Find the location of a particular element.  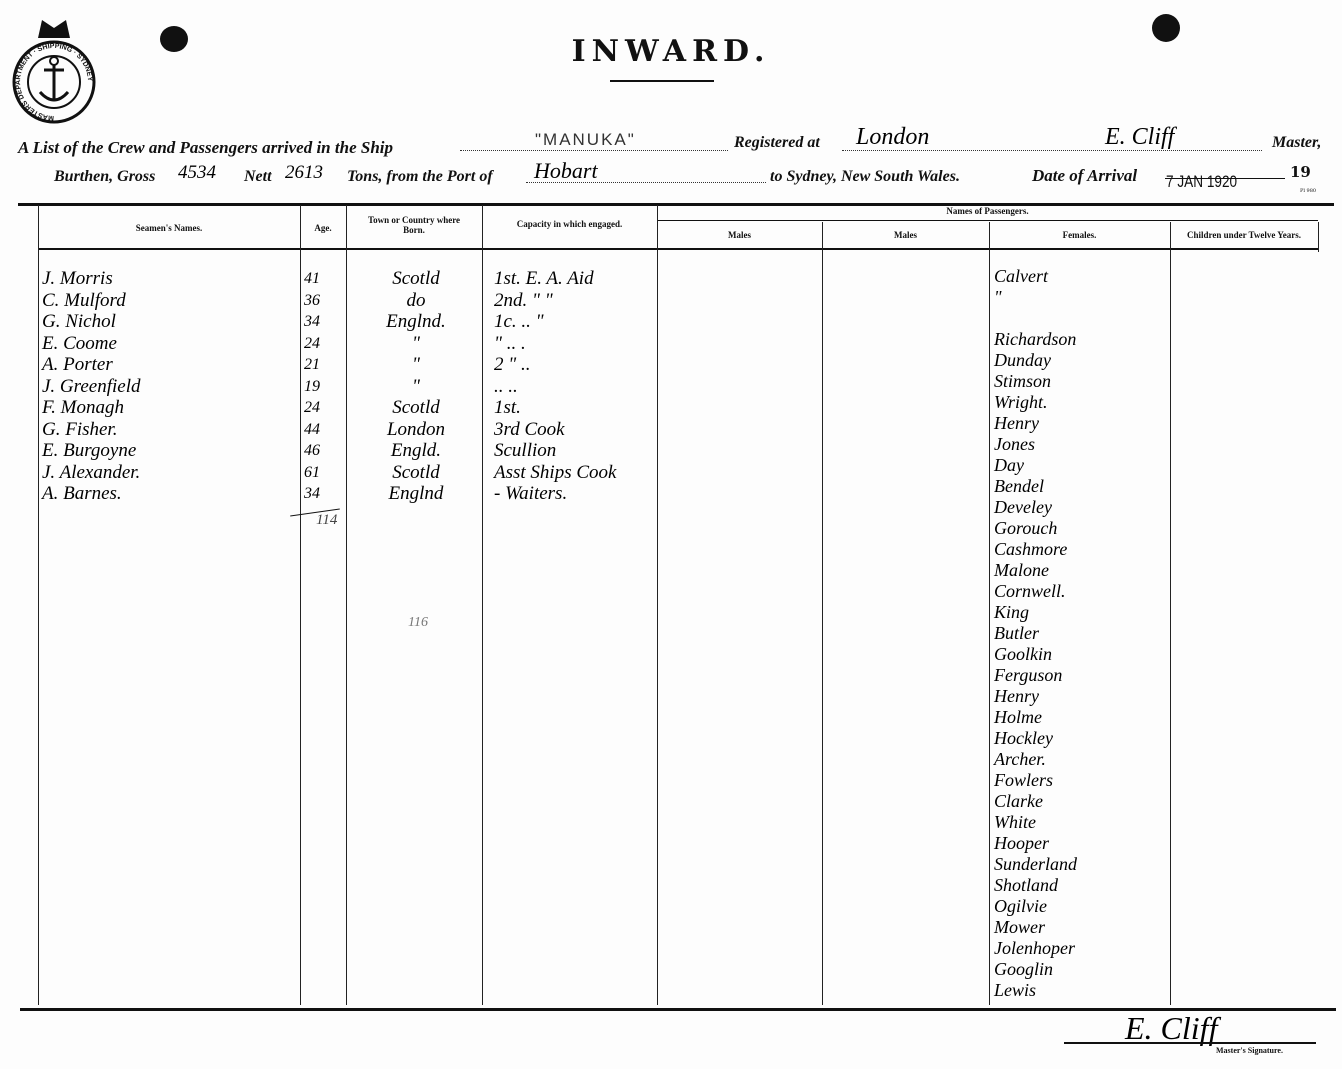

female-passenger-name: Archer. is located at coordinates (1020, 759).